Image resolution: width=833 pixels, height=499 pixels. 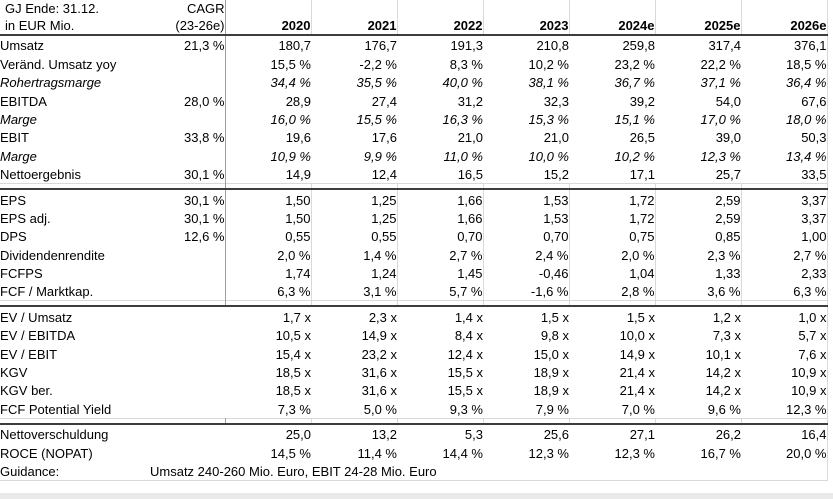 I want to click on value-cell-2024e: 21,4 x, so click(x=637, y=373).